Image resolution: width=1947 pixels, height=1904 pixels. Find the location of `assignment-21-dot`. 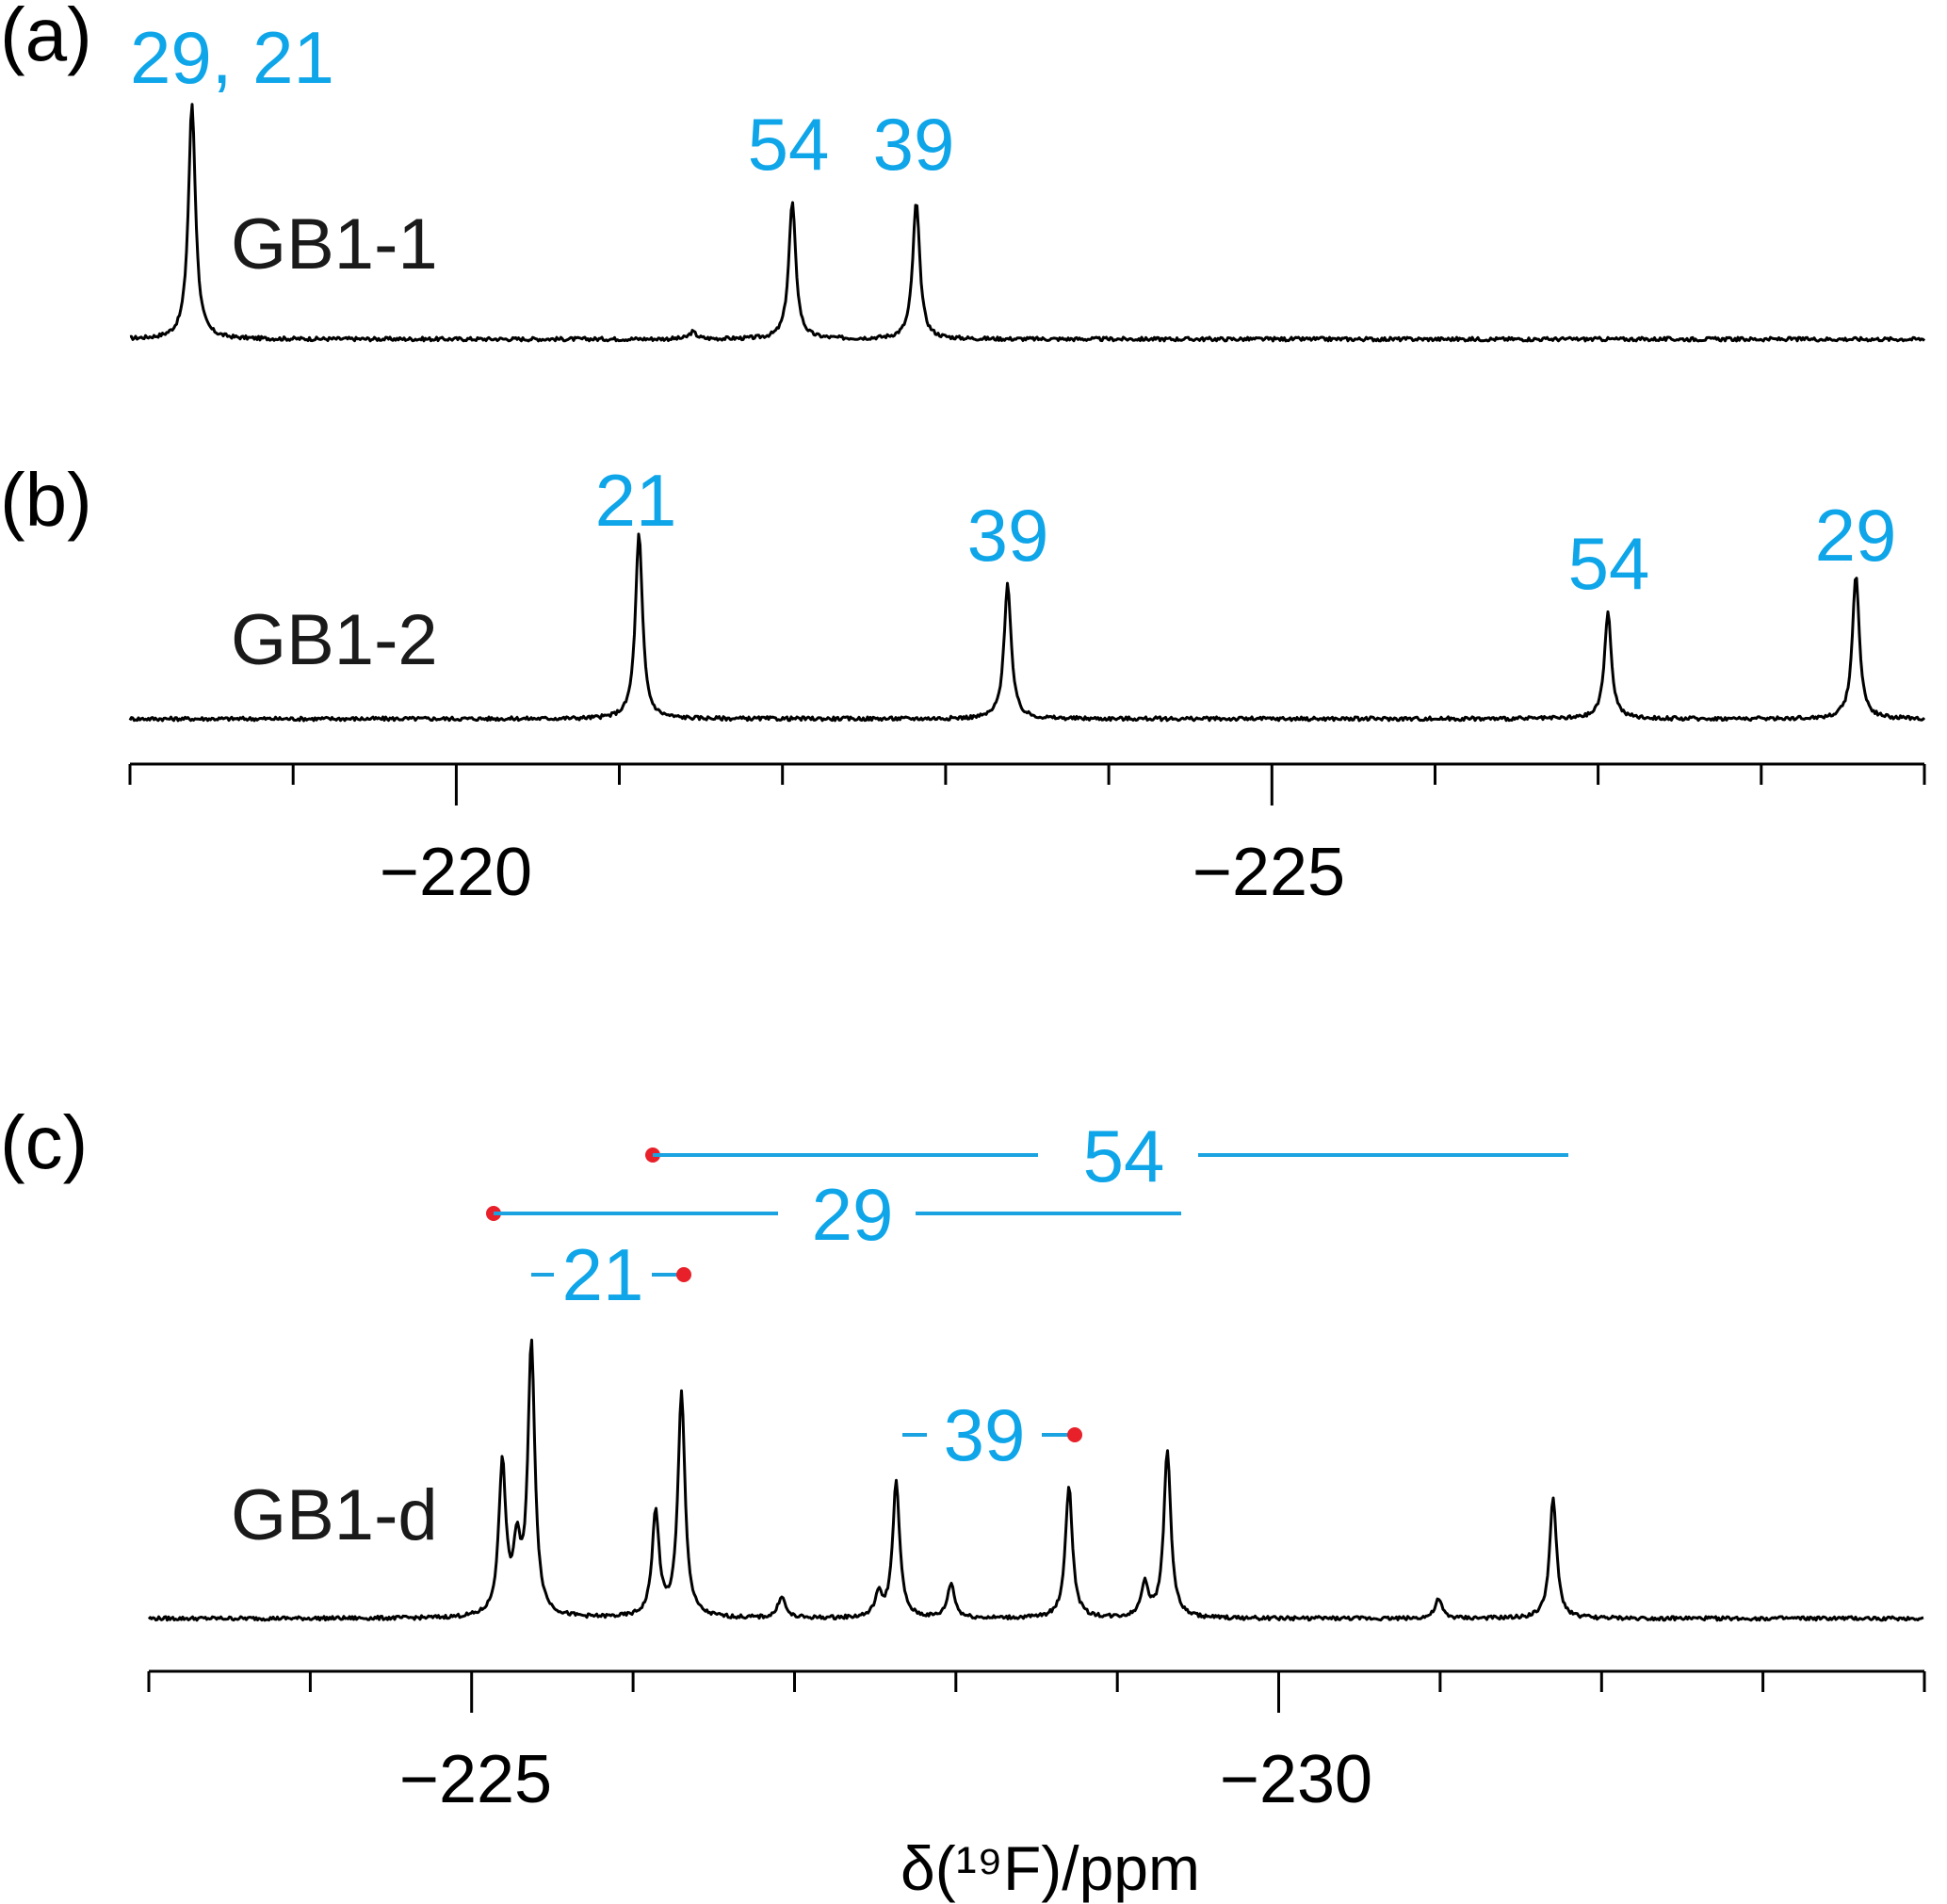

assignment-21-dot is located at coordinates (683, 1274).